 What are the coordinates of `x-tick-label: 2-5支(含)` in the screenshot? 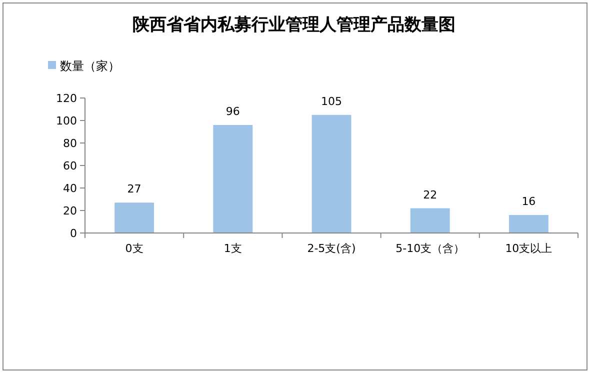 It's located at (331, 248).